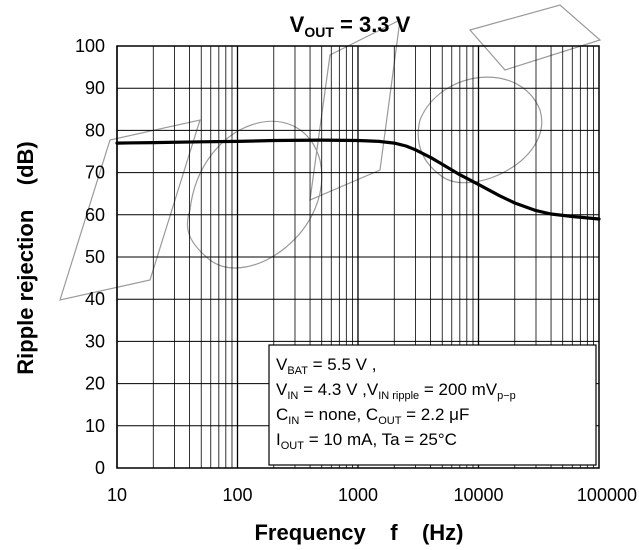 Image resolution: width=639 pixels, height=550 pixels. What do you see at coordinates (297, 371) in the screenshot?
I see `condition-text: BAT` at bounding box center [297, 371].